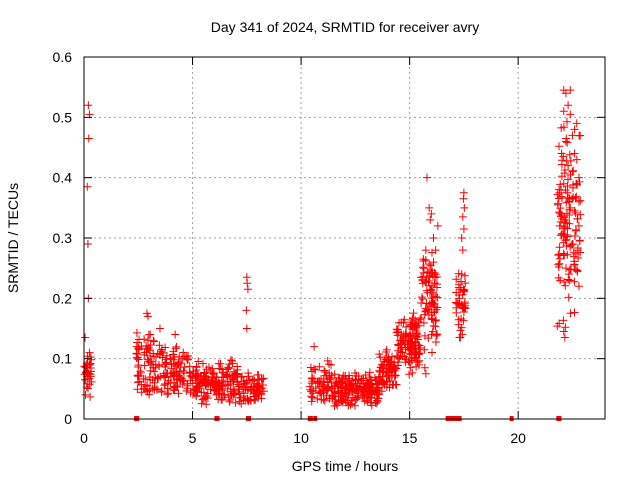 The width and height of the screenshot is (640, 480). I want to click on x-tick-label: 10, so click(301, 438).